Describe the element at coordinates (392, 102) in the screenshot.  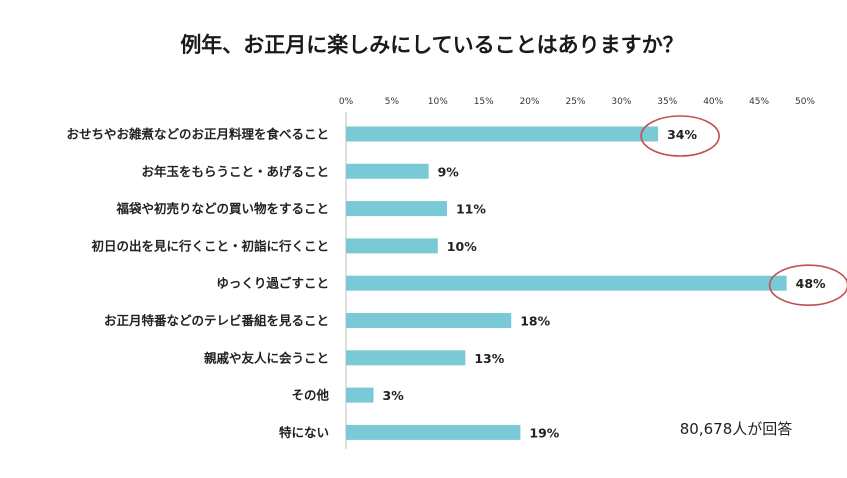
I see `x-tick-label: 5%` at that location.